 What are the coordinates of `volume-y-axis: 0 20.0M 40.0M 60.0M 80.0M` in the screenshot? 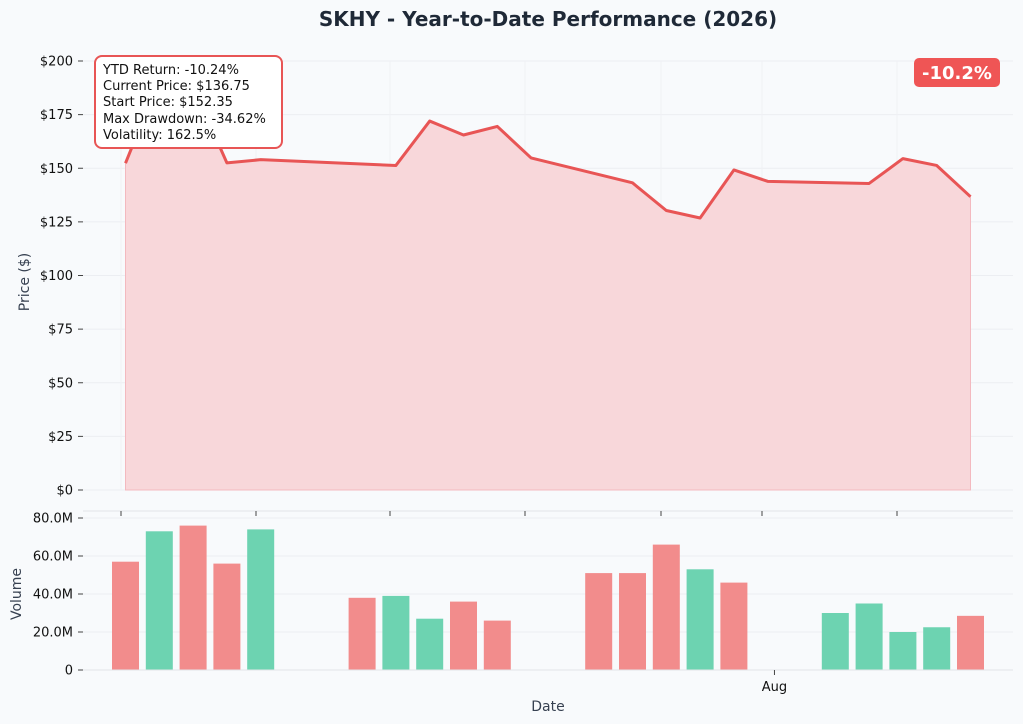 It's located at (58, 595).